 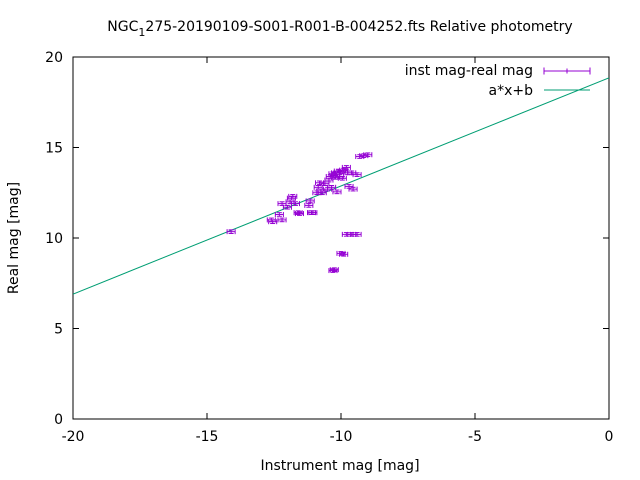 I want to click on legend: inst mag-real mag a*x+b, so click(x=498, y=81).